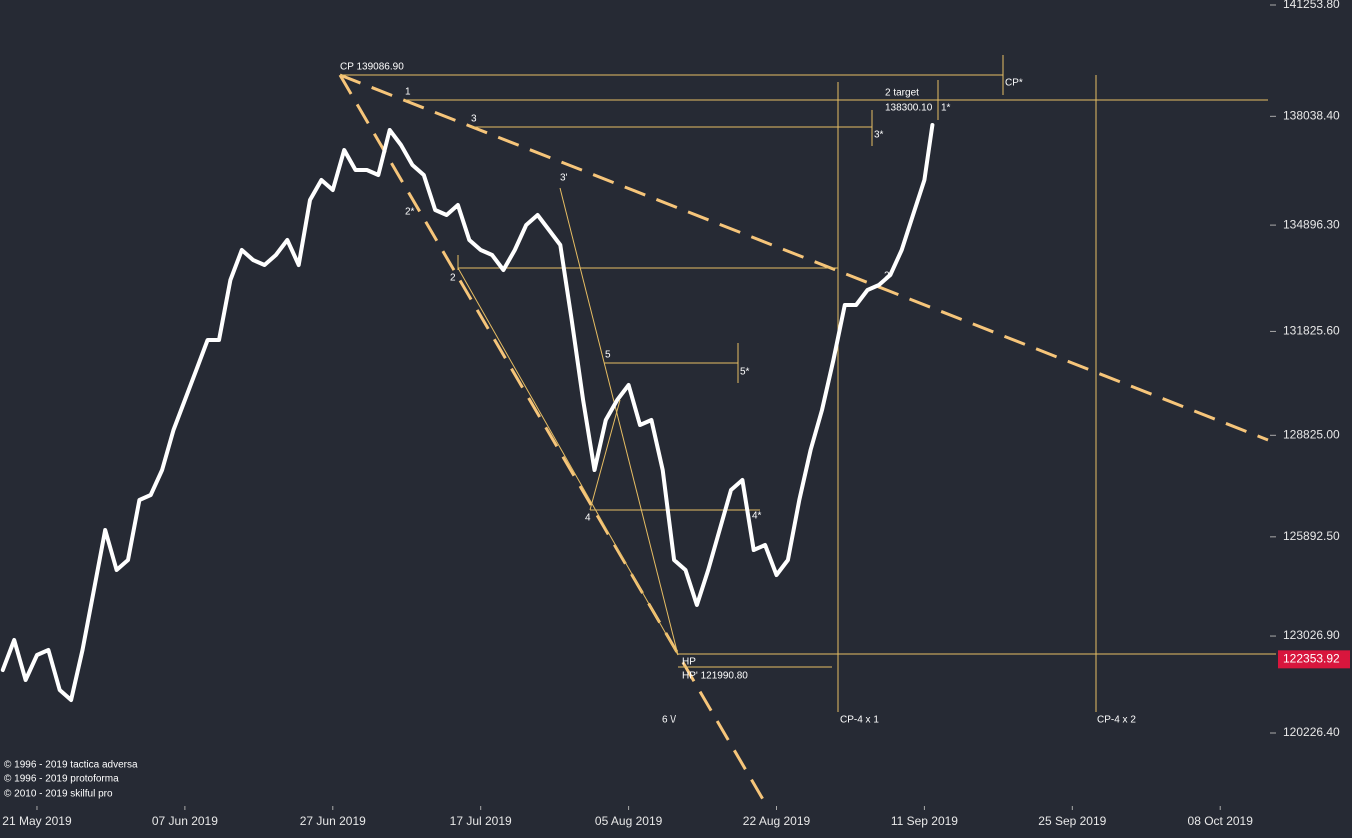 The width and height of the screenshot is (1352, 838). Describe the element at coordinates (879, 135) in the screenshot. I see `annotation: 3*` at that location.